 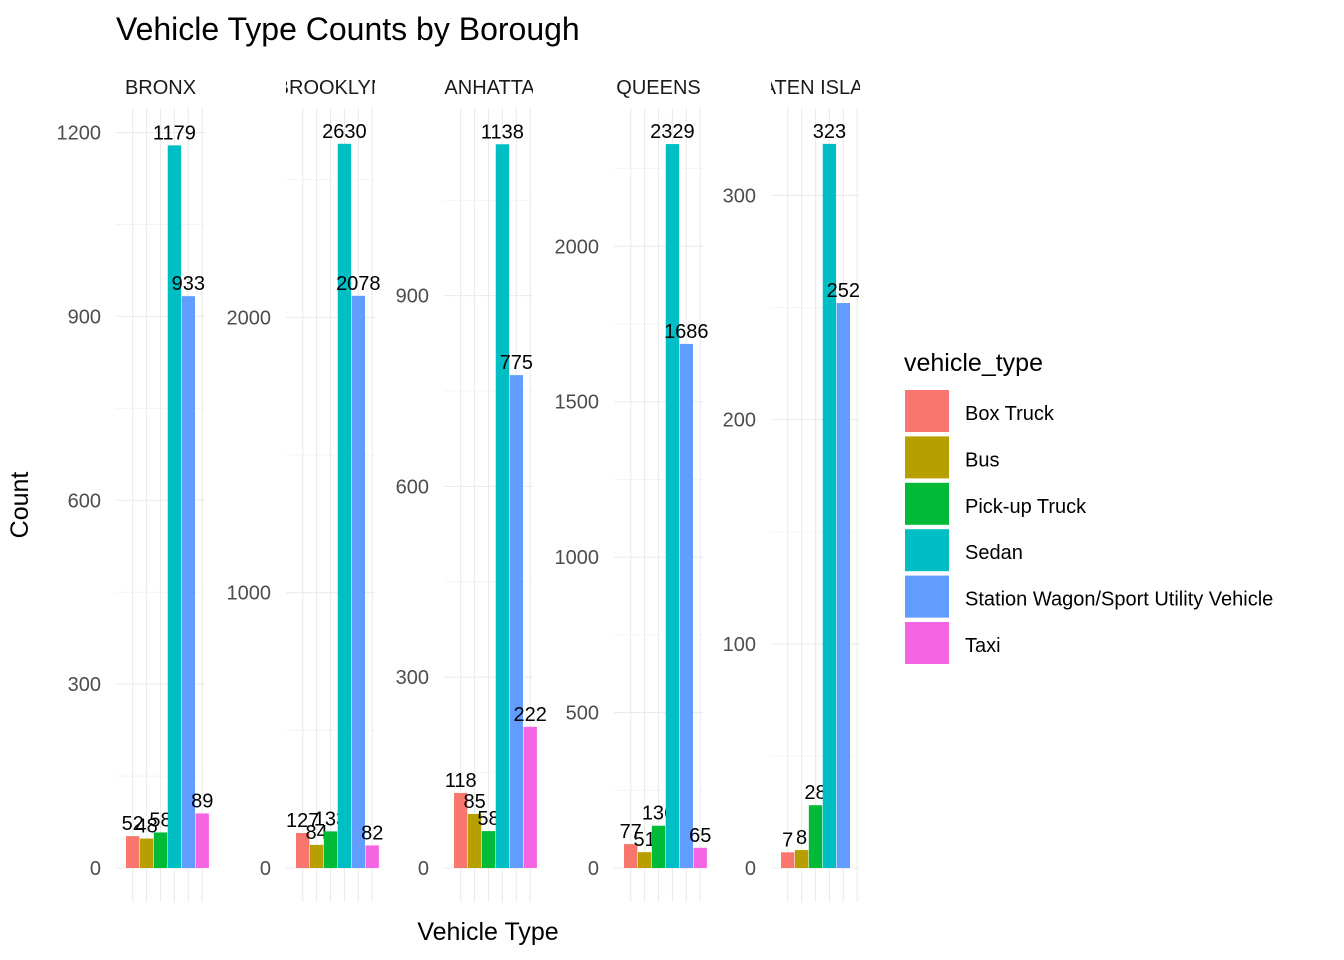 I want to click on y-tick-label: 500, so click(x=582, y=714).